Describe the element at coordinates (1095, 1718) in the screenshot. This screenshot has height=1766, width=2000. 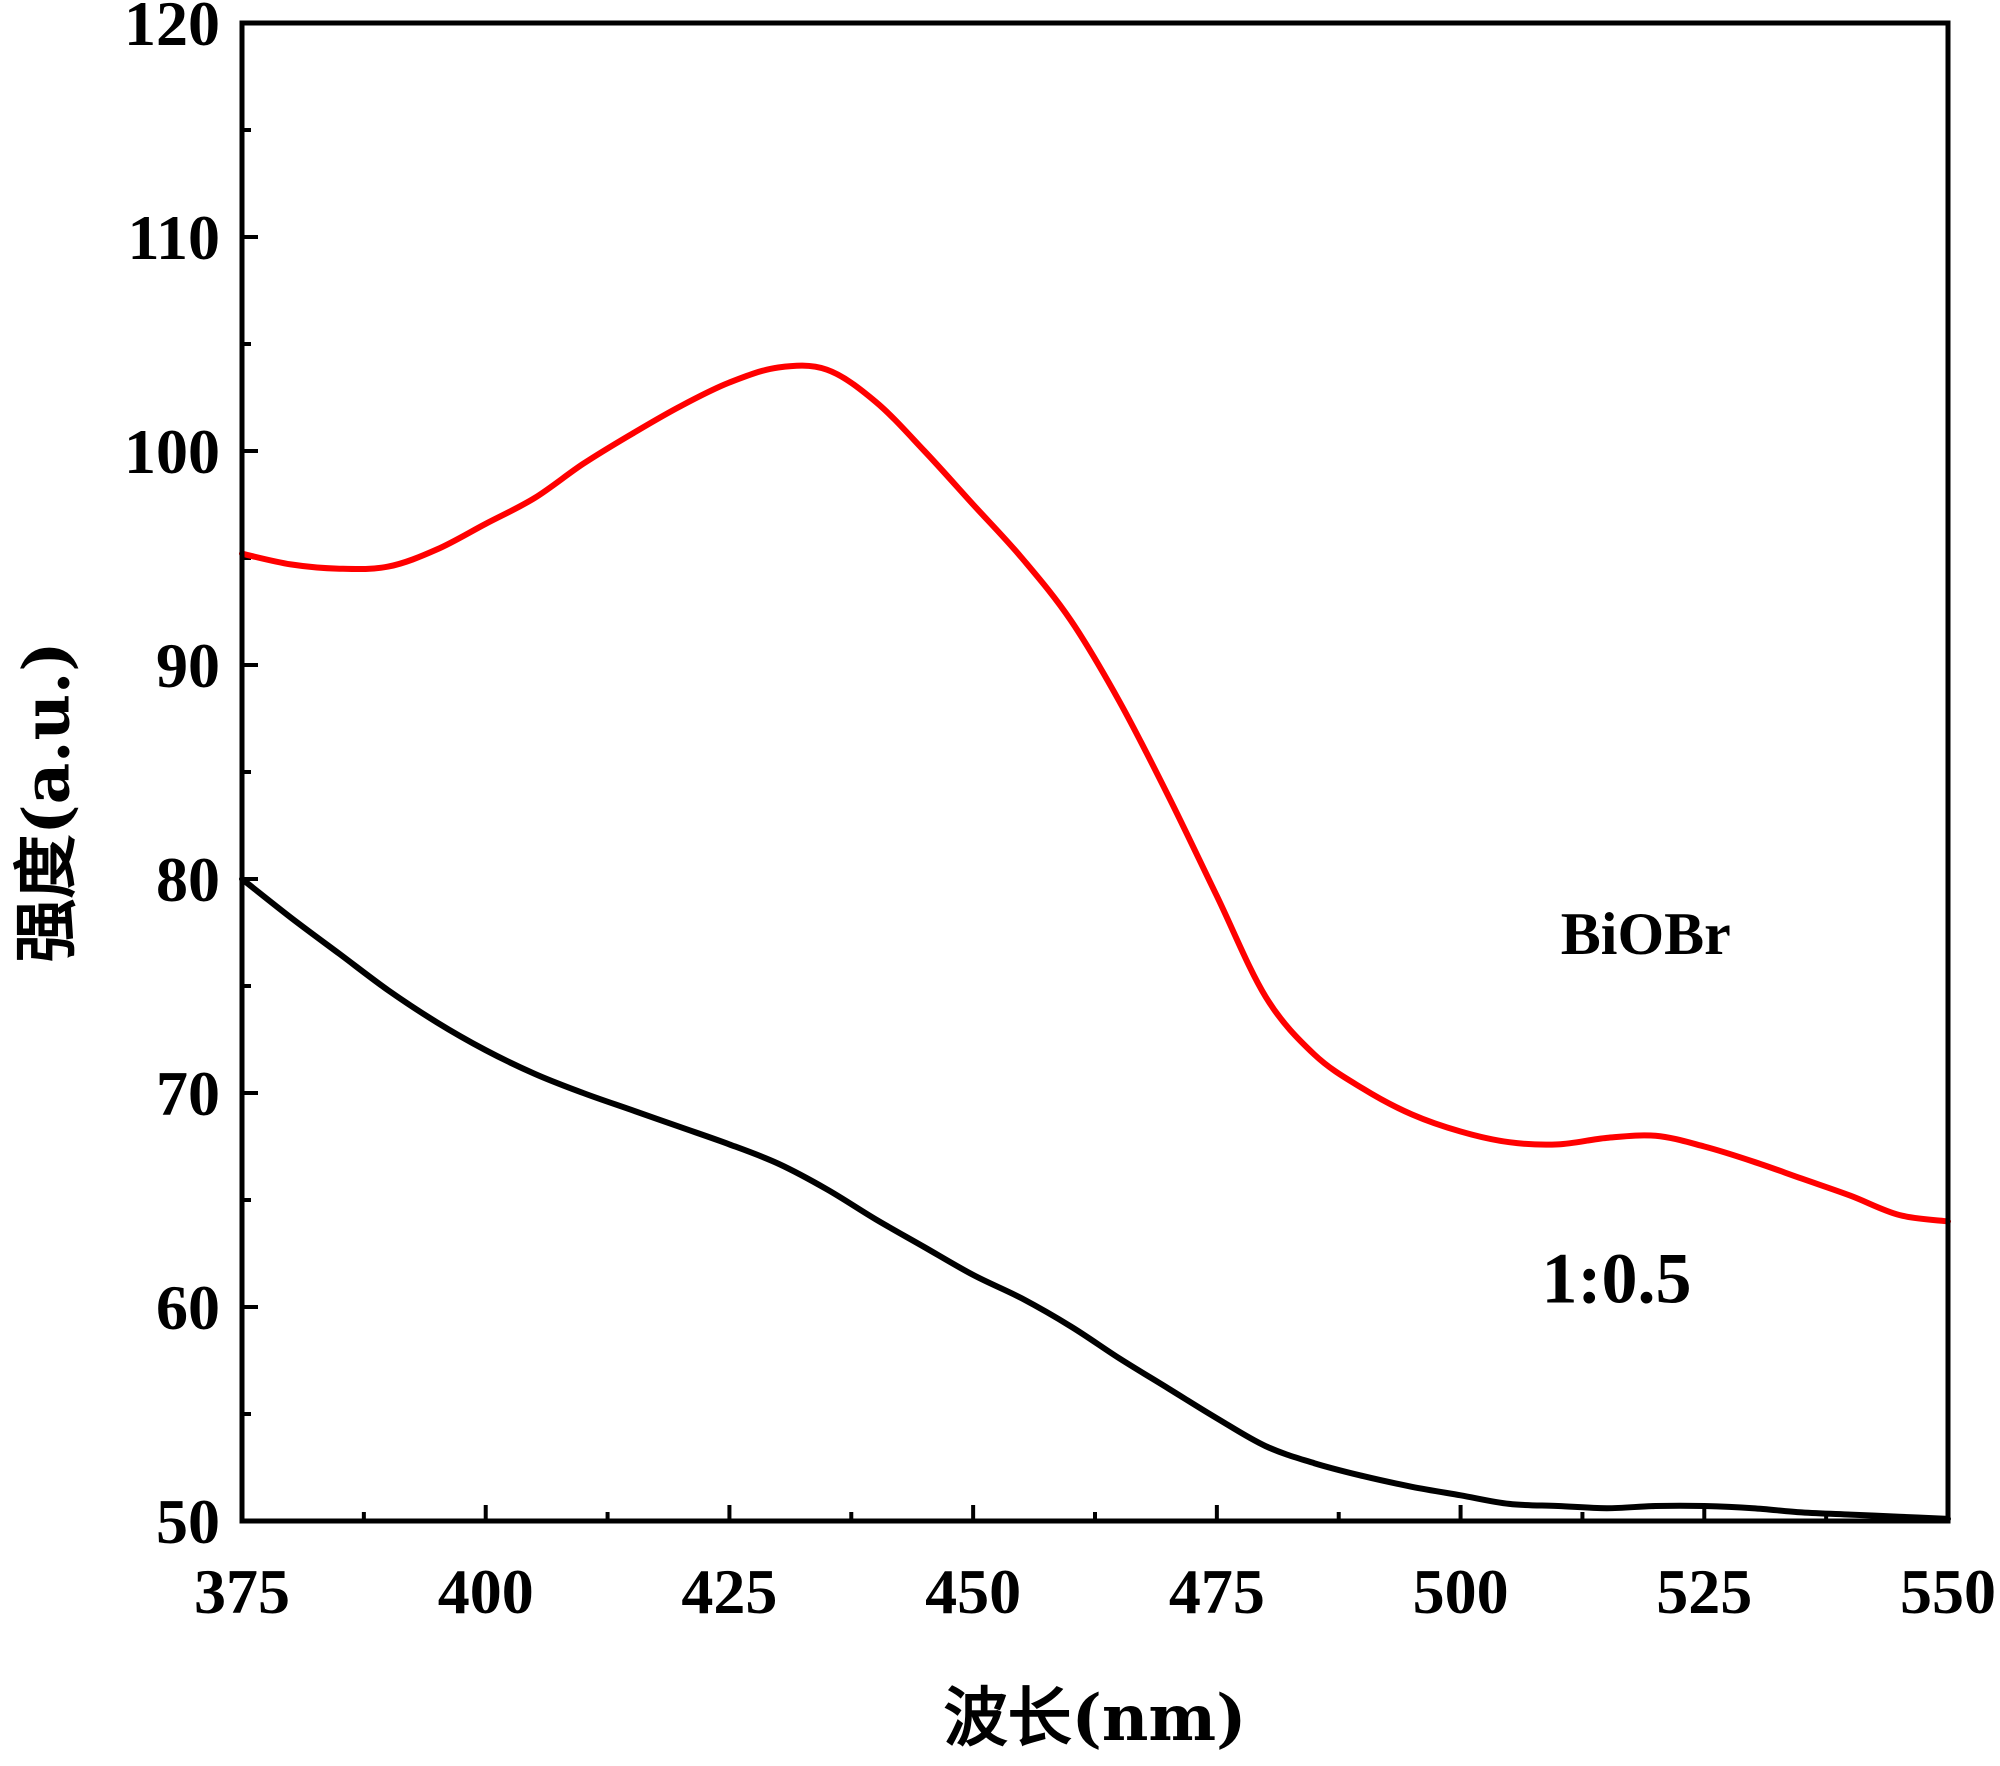
I see `x-axis-title: 波长(nm)` at that location.